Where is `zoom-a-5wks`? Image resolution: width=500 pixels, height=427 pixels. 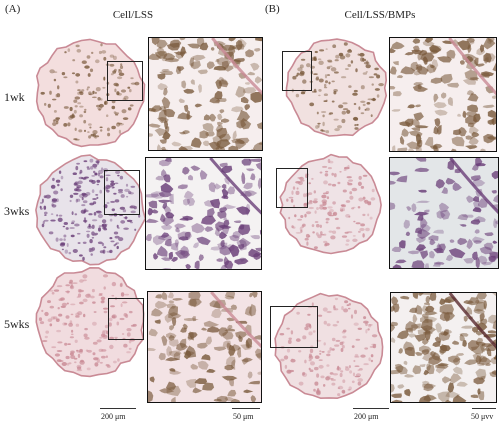 zoom-a-5wks is located at coordinates (204, 347).